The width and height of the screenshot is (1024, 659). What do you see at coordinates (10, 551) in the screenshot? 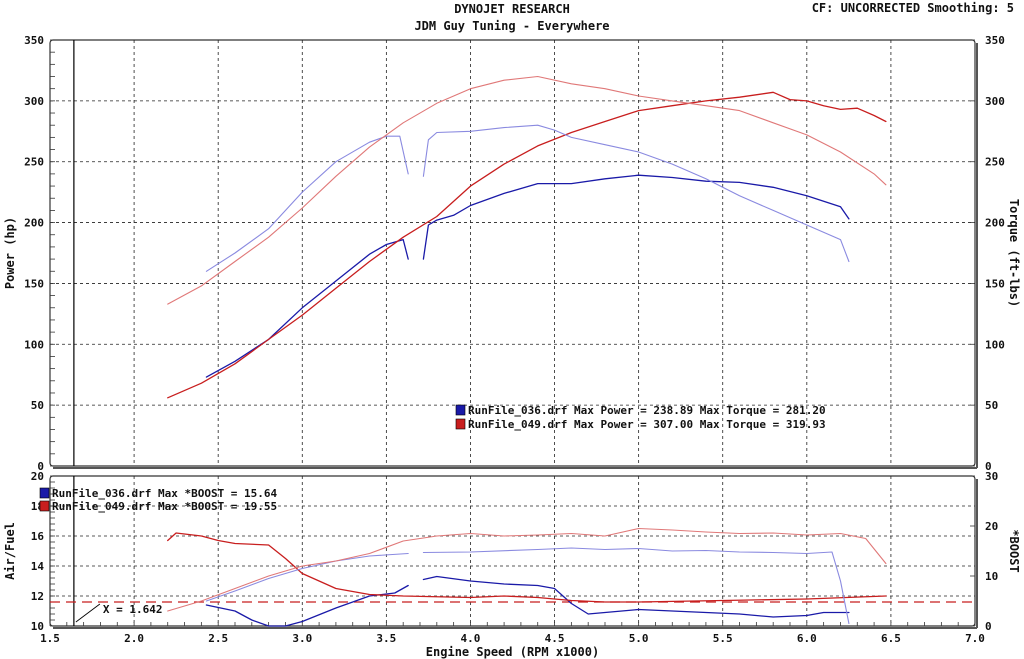
I see `y-axis-label-left: Air/Fuel` at bounding box center [10, 551].